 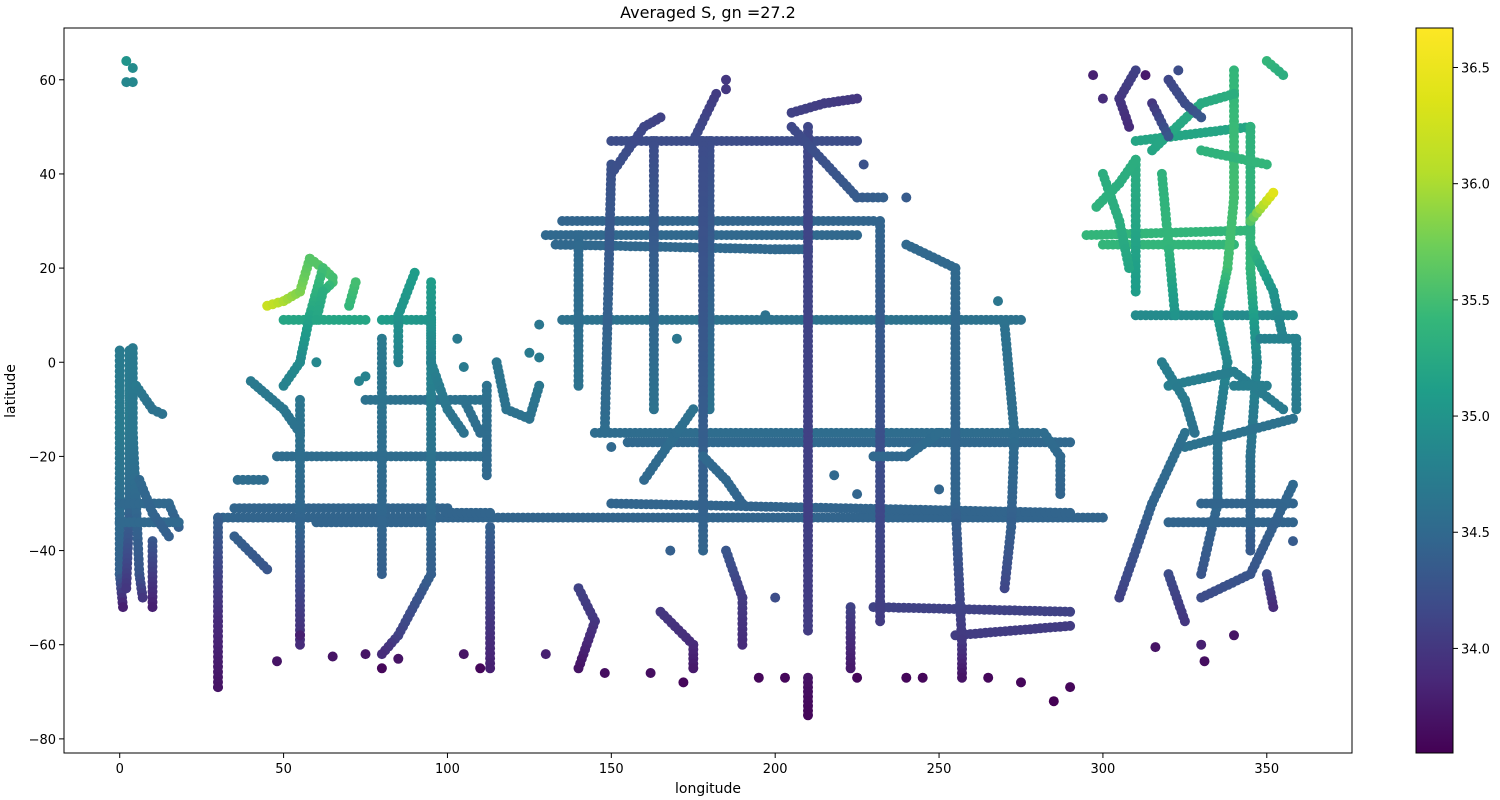 I want to click on y-tick-label: 0, so click(x=52, y=363).